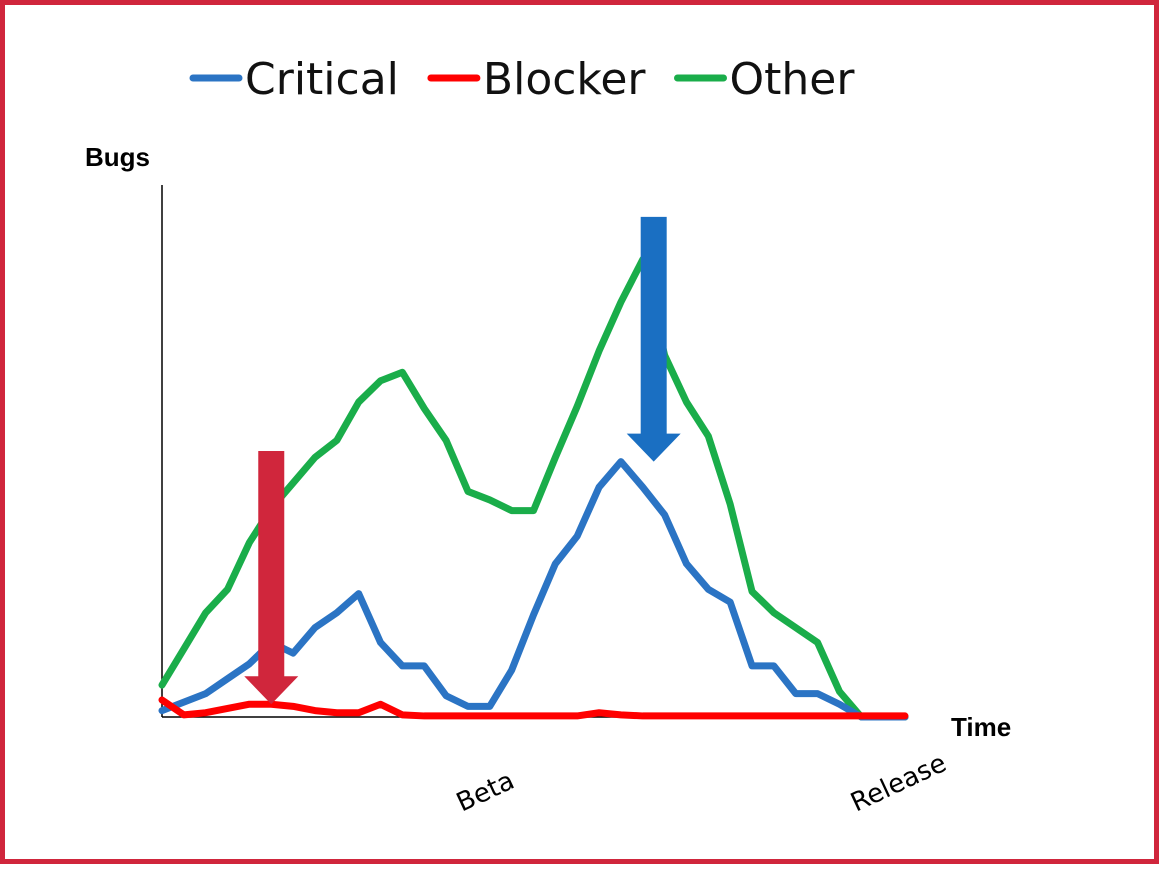  What do you see at coordinates (533, 708) in the screenshot?
I see `series-line-blocker` at bounding box center [533, 708].